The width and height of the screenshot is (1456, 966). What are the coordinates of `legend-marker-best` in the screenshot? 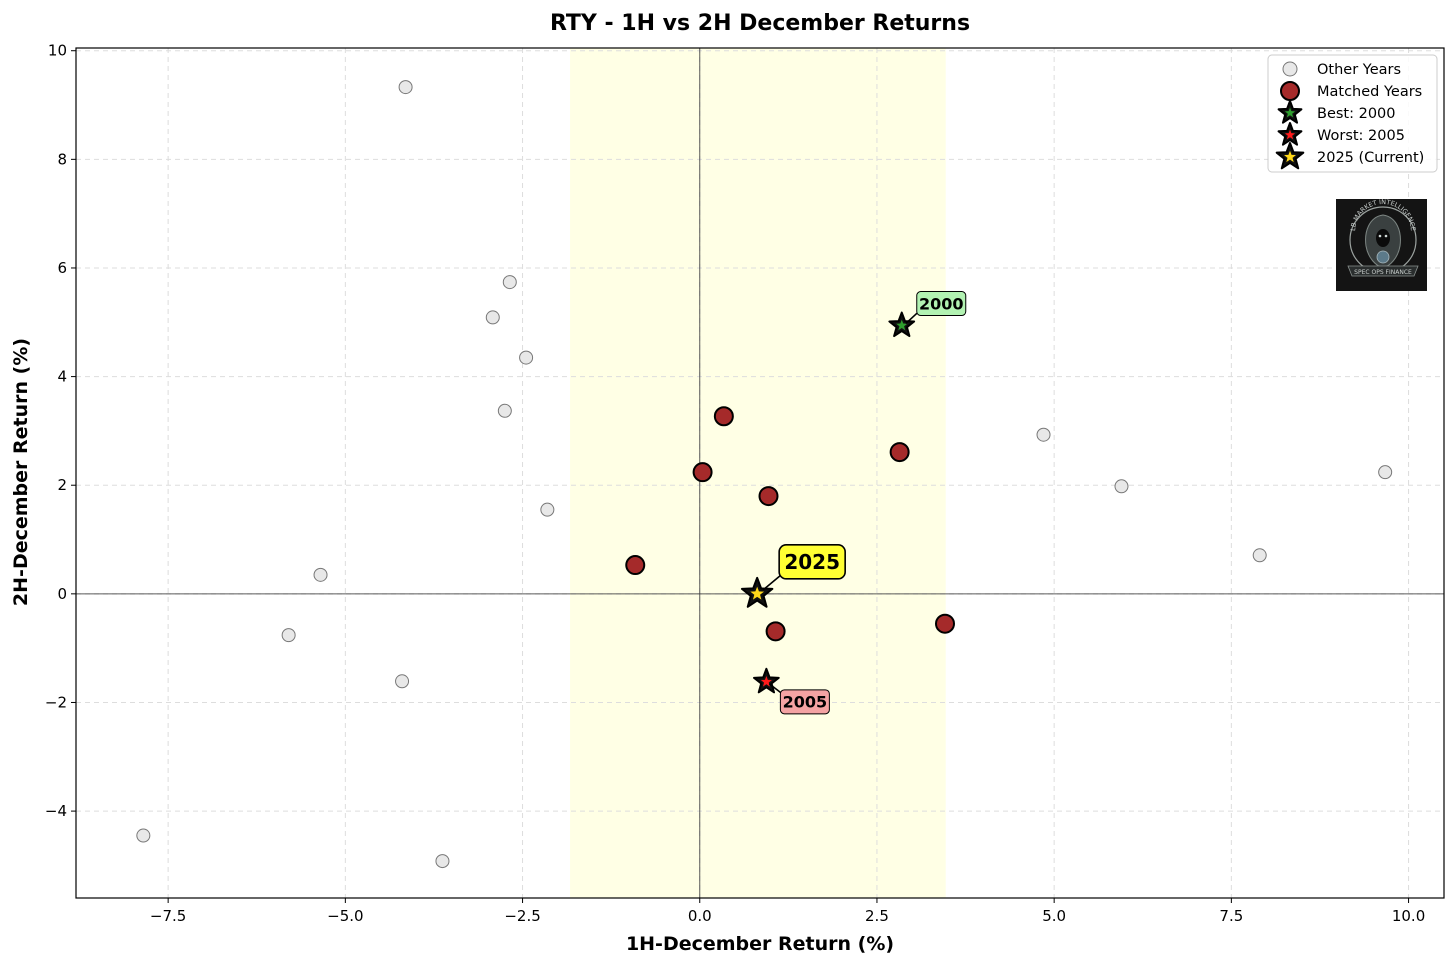 It's located at (1290, 112).